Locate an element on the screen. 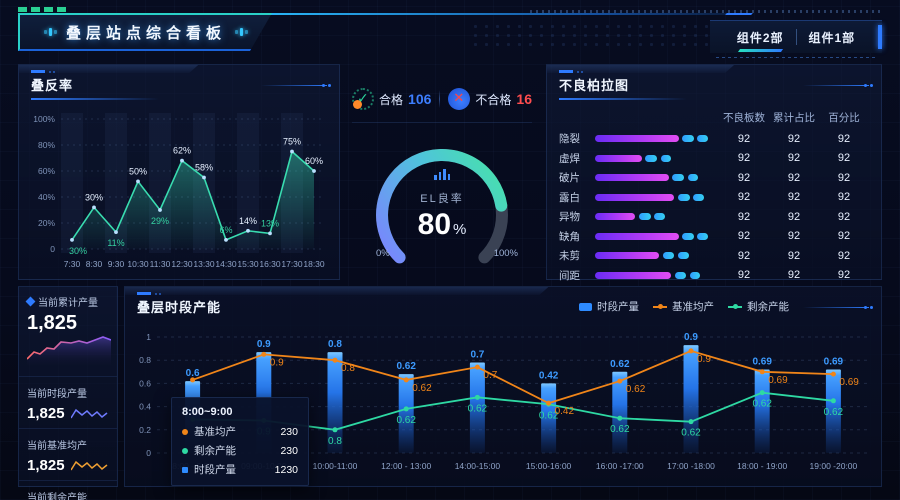 This screenshot has height=500, width=900. pareto-row: 缺角 92 92 92 is located at coordinates (714, 237).